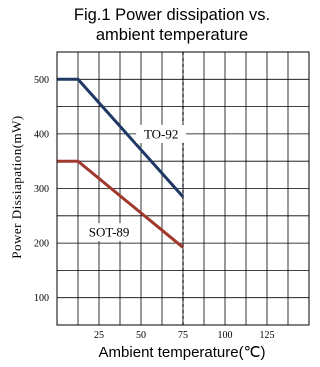 This screenshot has width=320, height=367. Describe the element at coordinates (267, 335) in the screenshot. I see `x-tick-label-125: 125` at that location.